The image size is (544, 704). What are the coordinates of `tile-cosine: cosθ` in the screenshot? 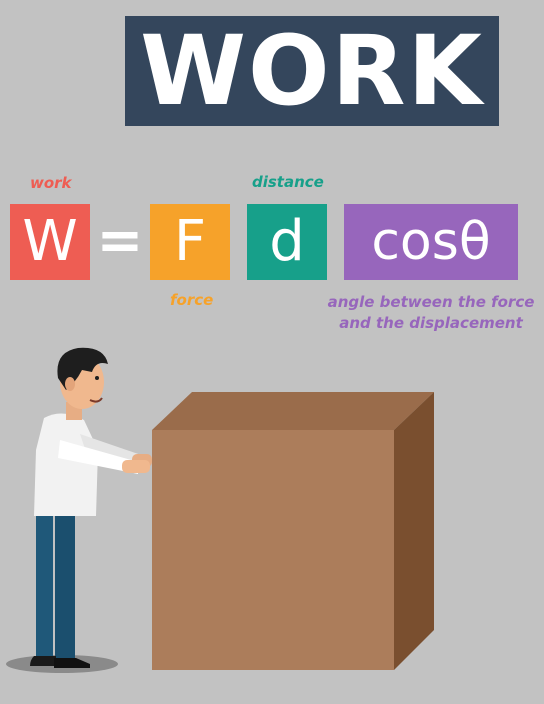 It's located at (431, 242).